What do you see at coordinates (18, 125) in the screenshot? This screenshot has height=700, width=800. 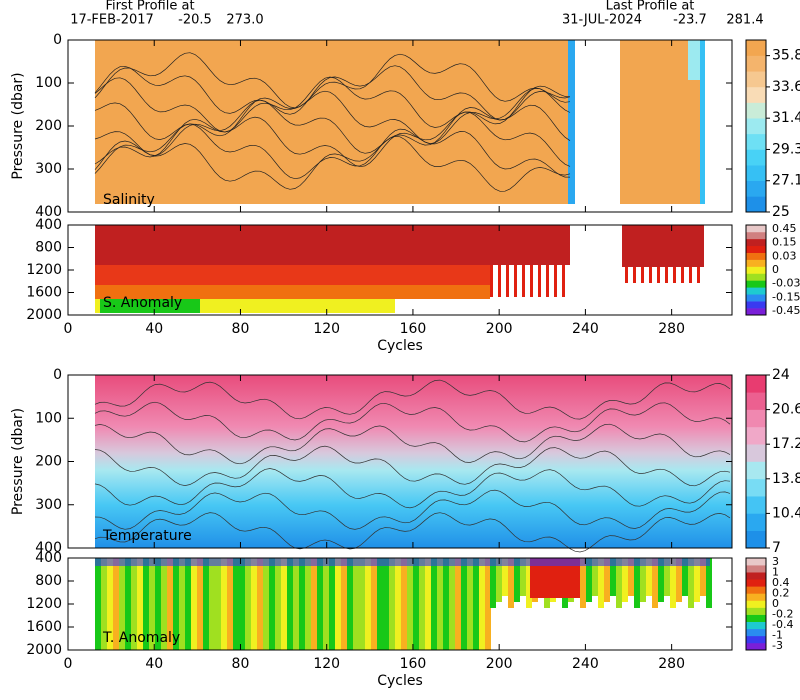 I see `y-axis-label: Pressure (dbar)` at bounding box center [18, 125].